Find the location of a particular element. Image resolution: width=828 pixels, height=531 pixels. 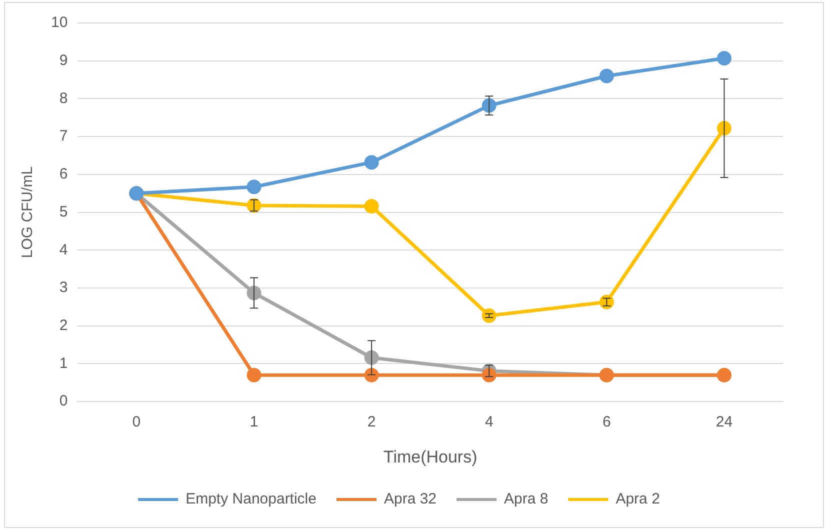

legend-label: Empty Nanoparticle is located at coordinates (251, 499).